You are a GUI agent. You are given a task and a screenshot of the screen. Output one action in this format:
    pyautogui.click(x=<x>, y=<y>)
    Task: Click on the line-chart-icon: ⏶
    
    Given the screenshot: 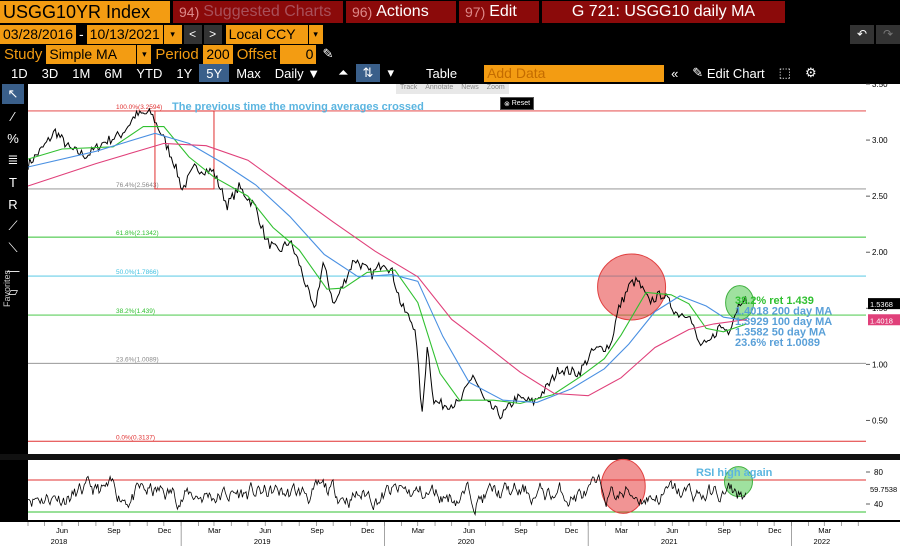 What is the action you would take?
    pyautogui.click(x=343, y=72)
    